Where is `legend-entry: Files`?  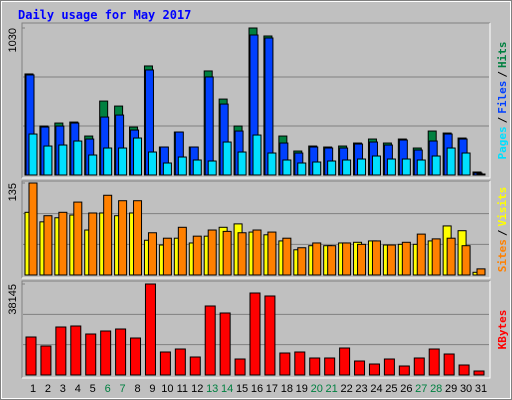 legend-entry: Files is located at coordinates (502, 97).